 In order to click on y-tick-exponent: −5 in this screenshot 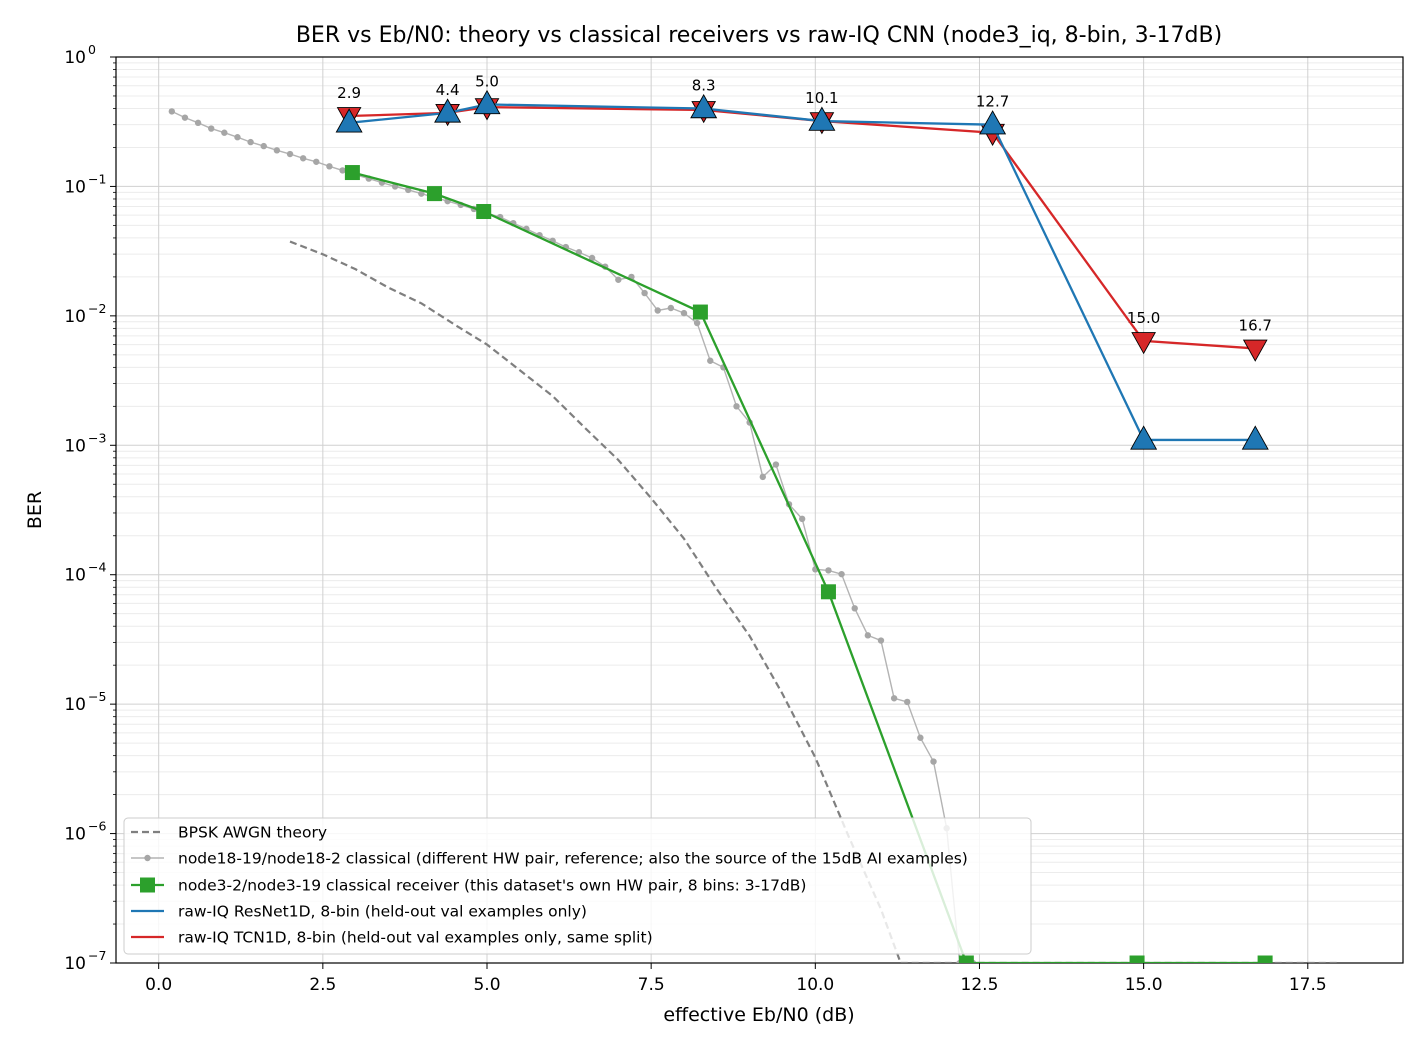, I will do `click(97, 696)`.